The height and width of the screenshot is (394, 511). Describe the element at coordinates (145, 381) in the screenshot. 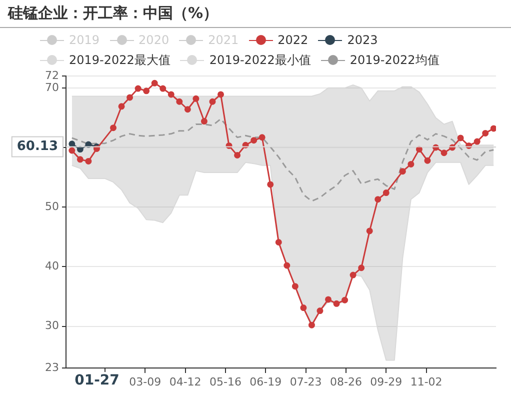

I see `x-tick-label: 03-09` at that location.